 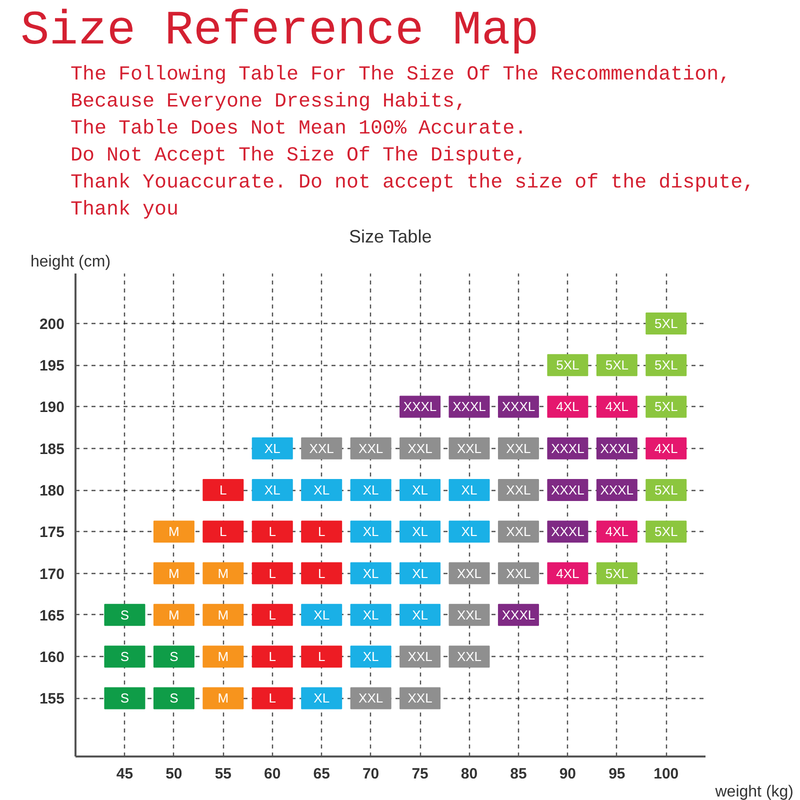 I want to click on x-tick-label: 60, so click(x=272, y=774).